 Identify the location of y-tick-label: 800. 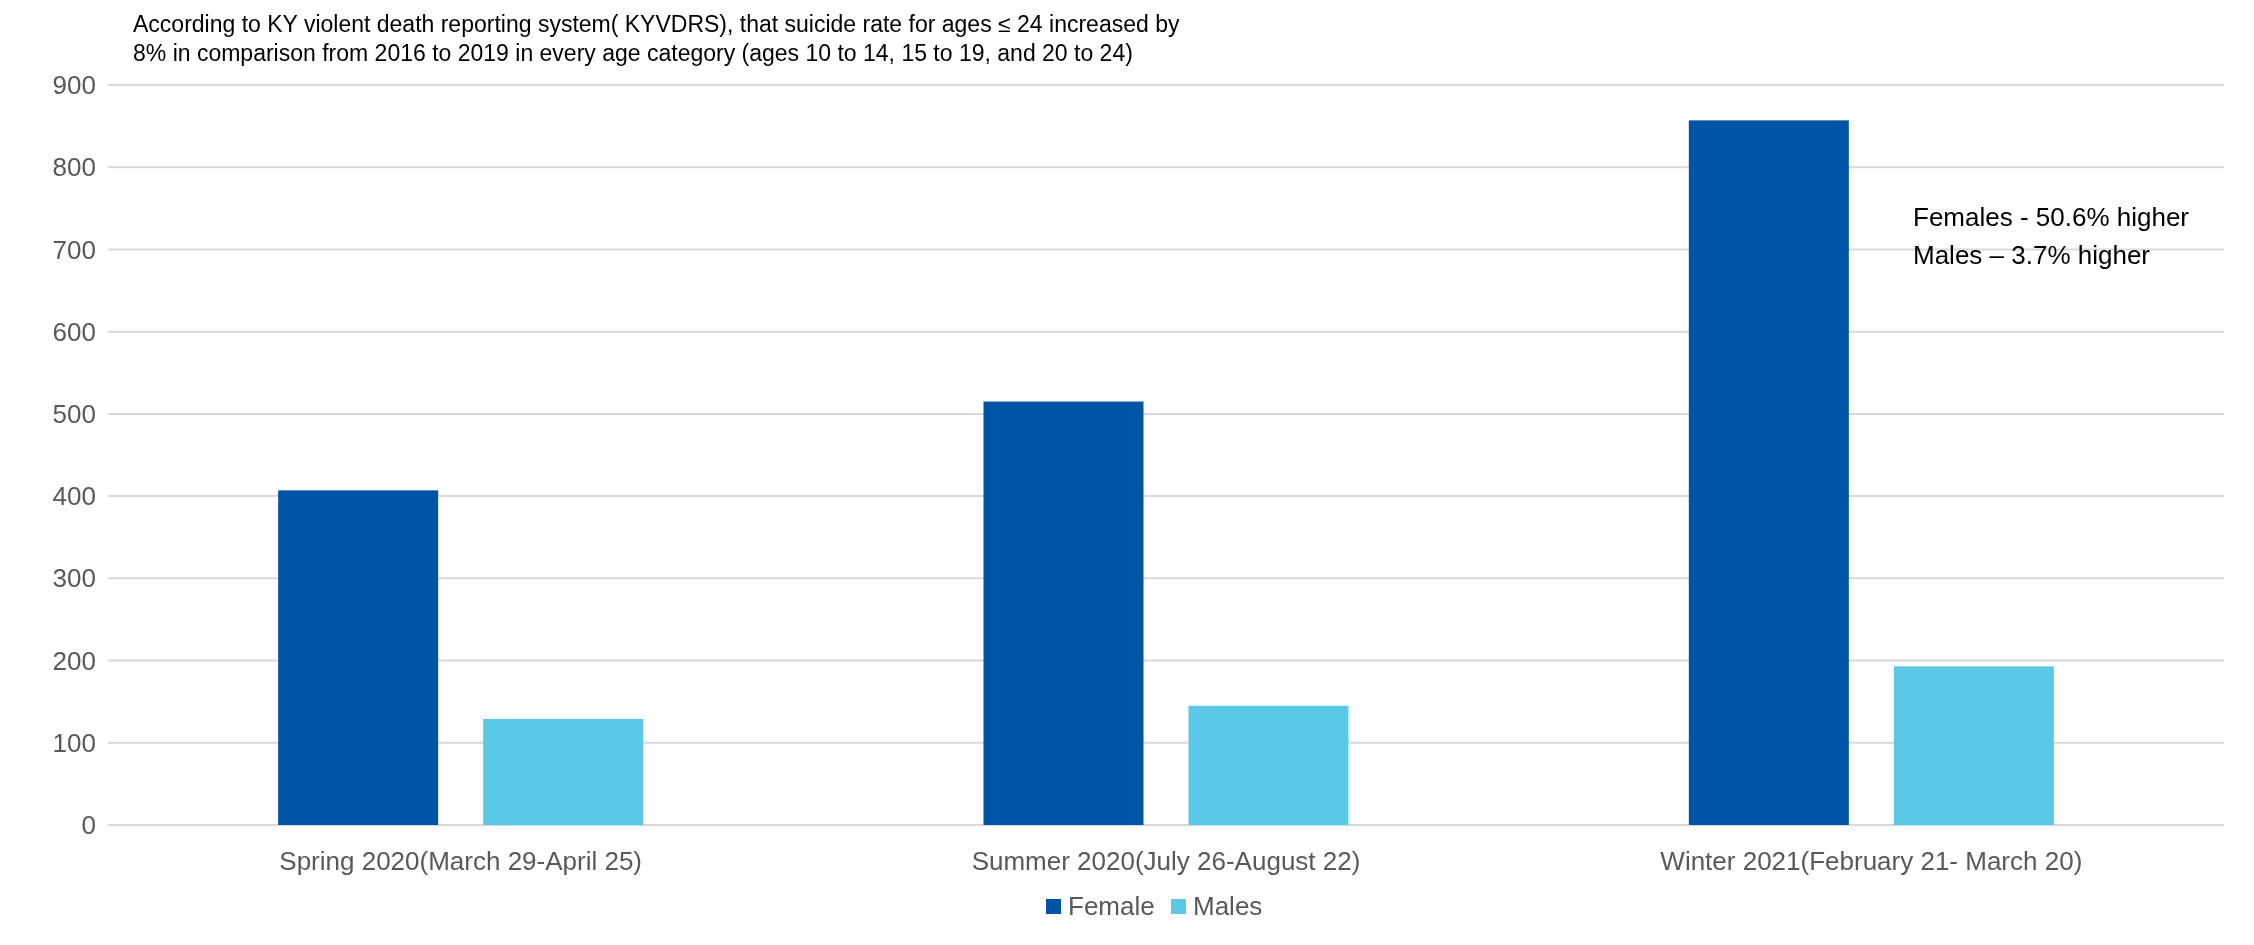
(74, 167).